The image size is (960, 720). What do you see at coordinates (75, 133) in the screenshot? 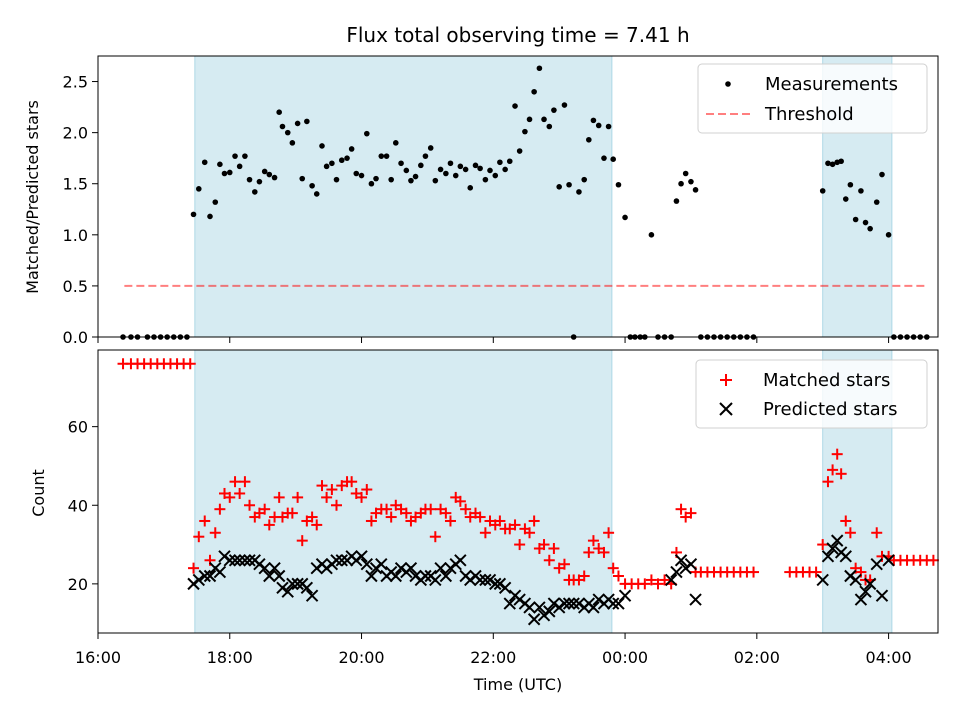
I see `top-y-tick-label: 2.0` at bounding box center [75, 133].